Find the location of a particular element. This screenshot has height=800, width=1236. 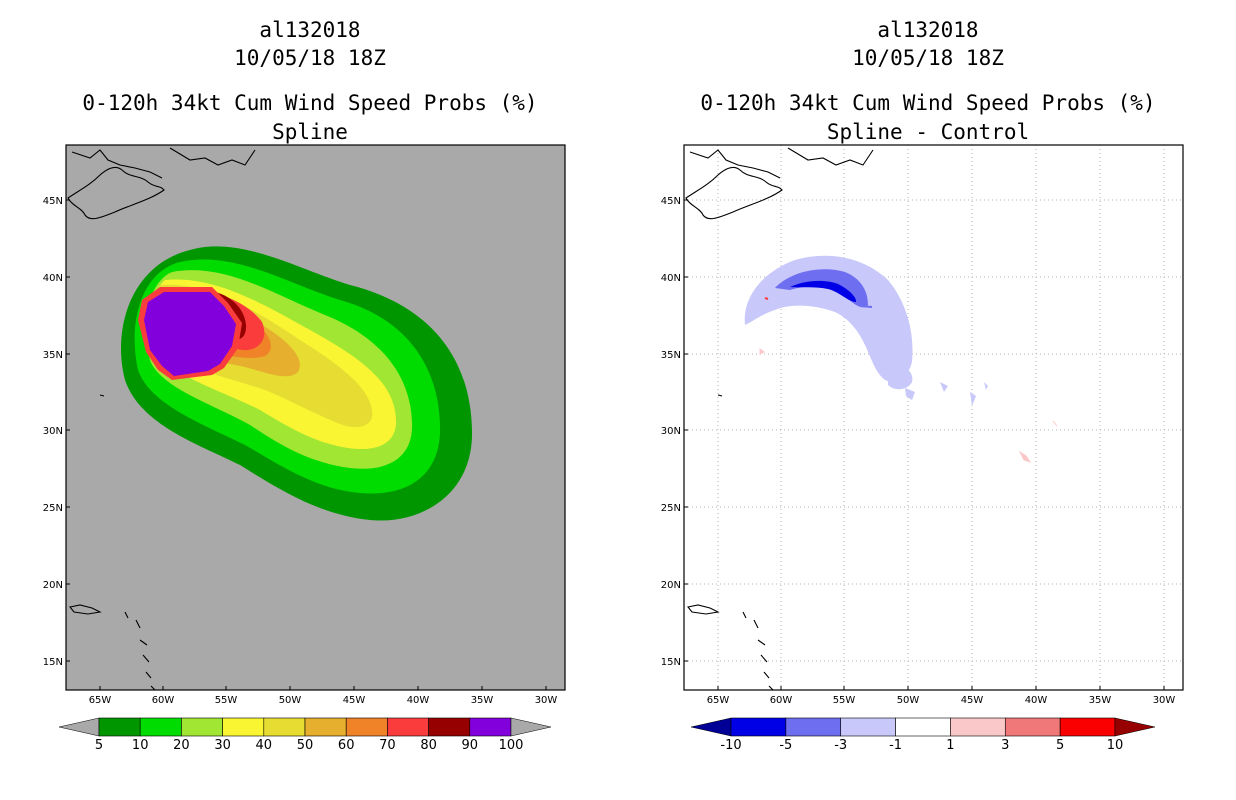

right-datetime: 10/05/18 18Z is located at coordinates (928, 58).